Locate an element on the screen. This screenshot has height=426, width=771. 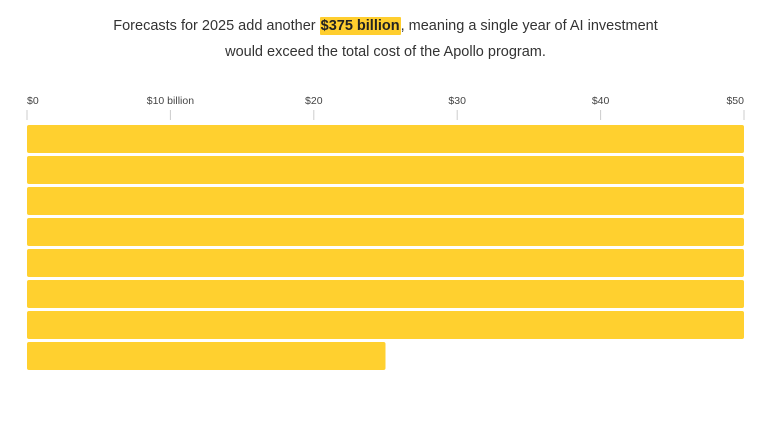
tick-label: $30 is located at coordinates (457, 101).